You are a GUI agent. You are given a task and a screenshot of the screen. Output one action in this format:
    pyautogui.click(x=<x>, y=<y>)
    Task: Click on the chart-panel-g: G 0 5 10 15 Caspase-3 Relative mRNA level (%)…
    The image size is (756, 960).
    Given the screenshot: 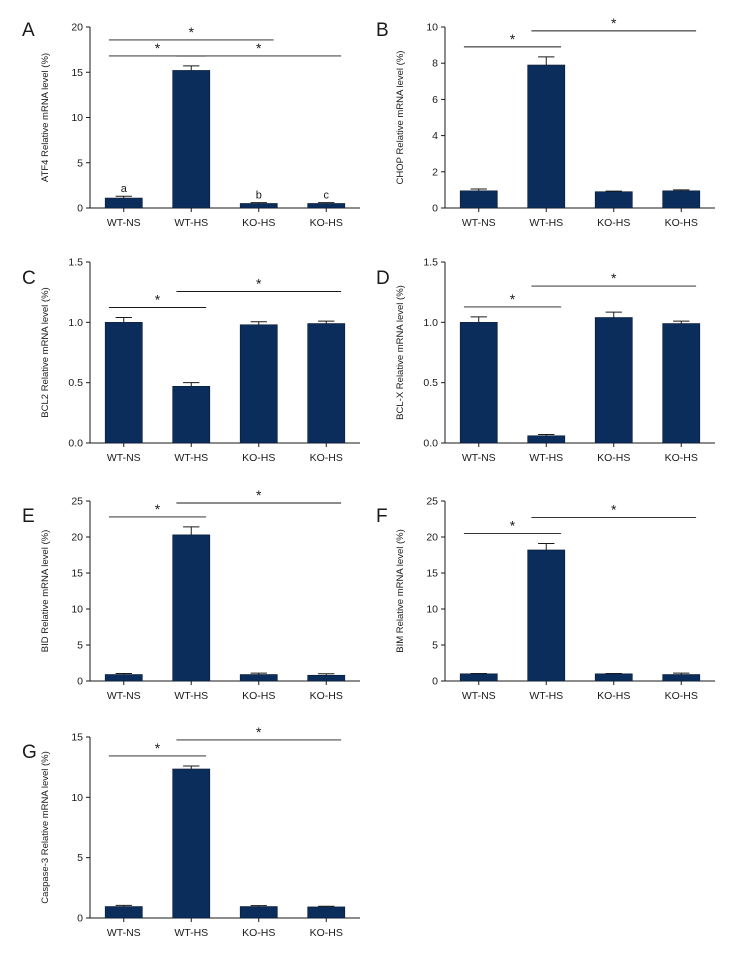 What is the action you would take?
    pyautogui.click(x=191, y=831)
    